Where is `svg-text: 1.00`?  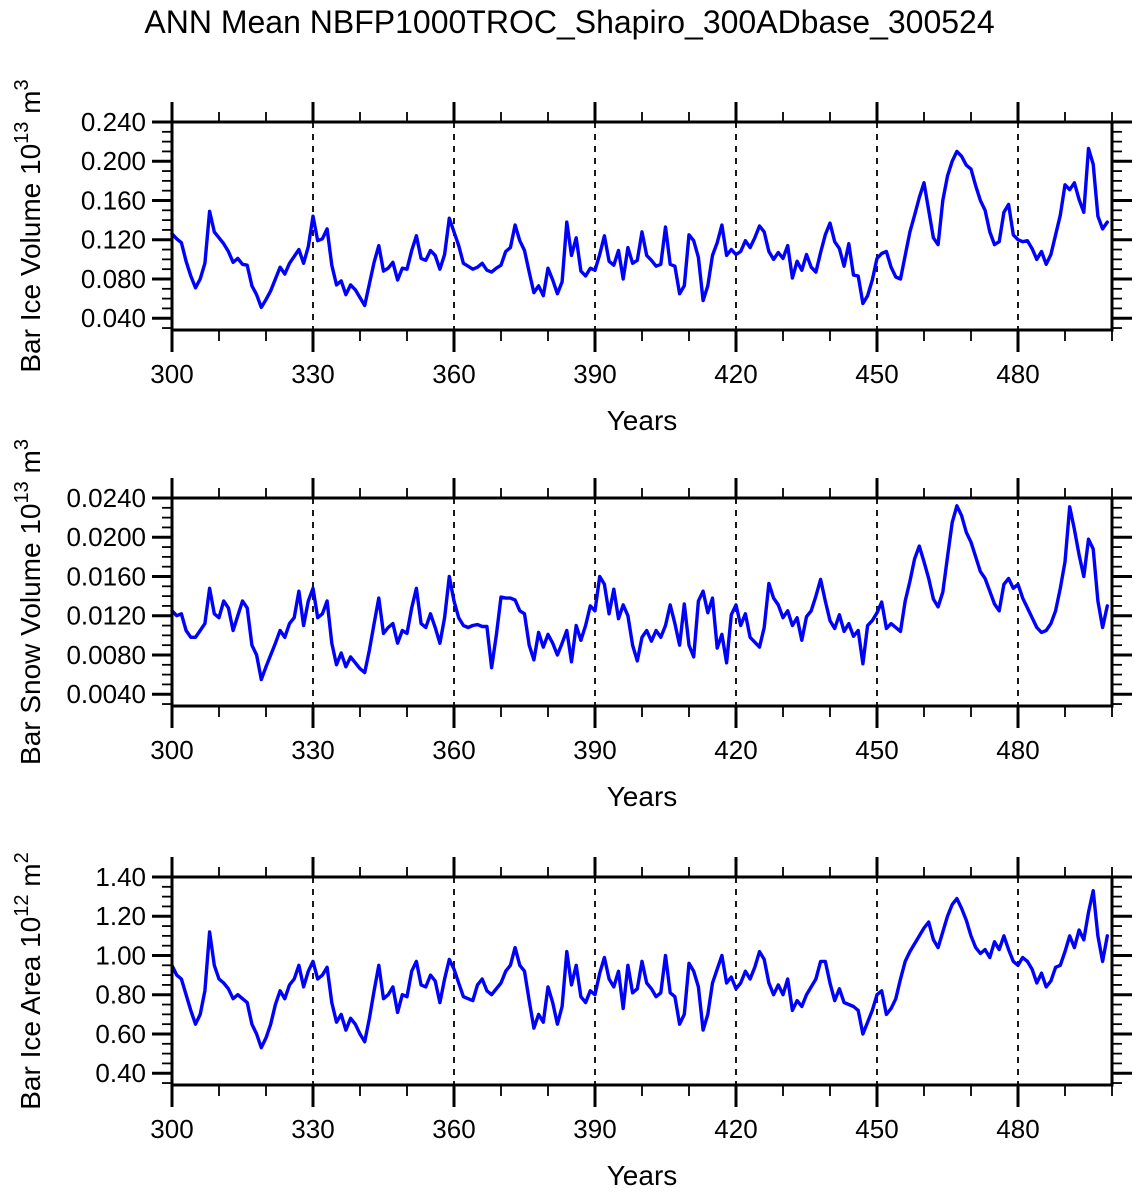 svg-text: 1.00 is located at coordinates (120, 955).